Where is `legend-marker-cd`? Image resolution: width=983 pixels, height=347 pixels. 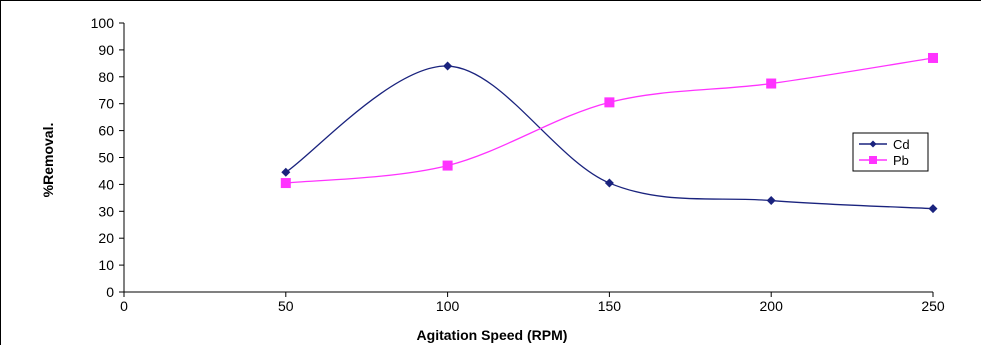 legend-marker-cd is located at coordinates (873, 144).